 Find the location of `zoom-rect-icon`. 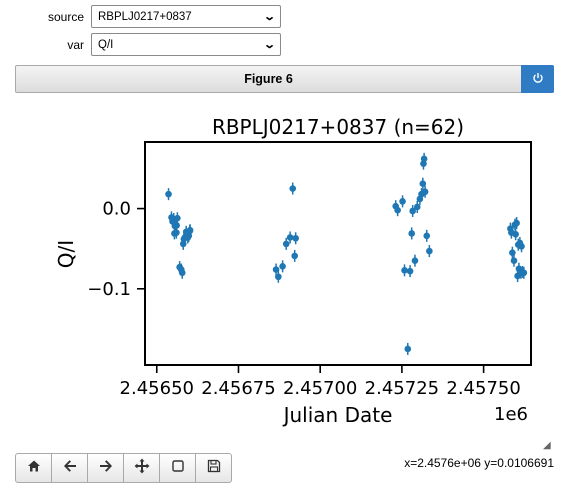

zoom-rect-icon is located at coordinates (178, 468).